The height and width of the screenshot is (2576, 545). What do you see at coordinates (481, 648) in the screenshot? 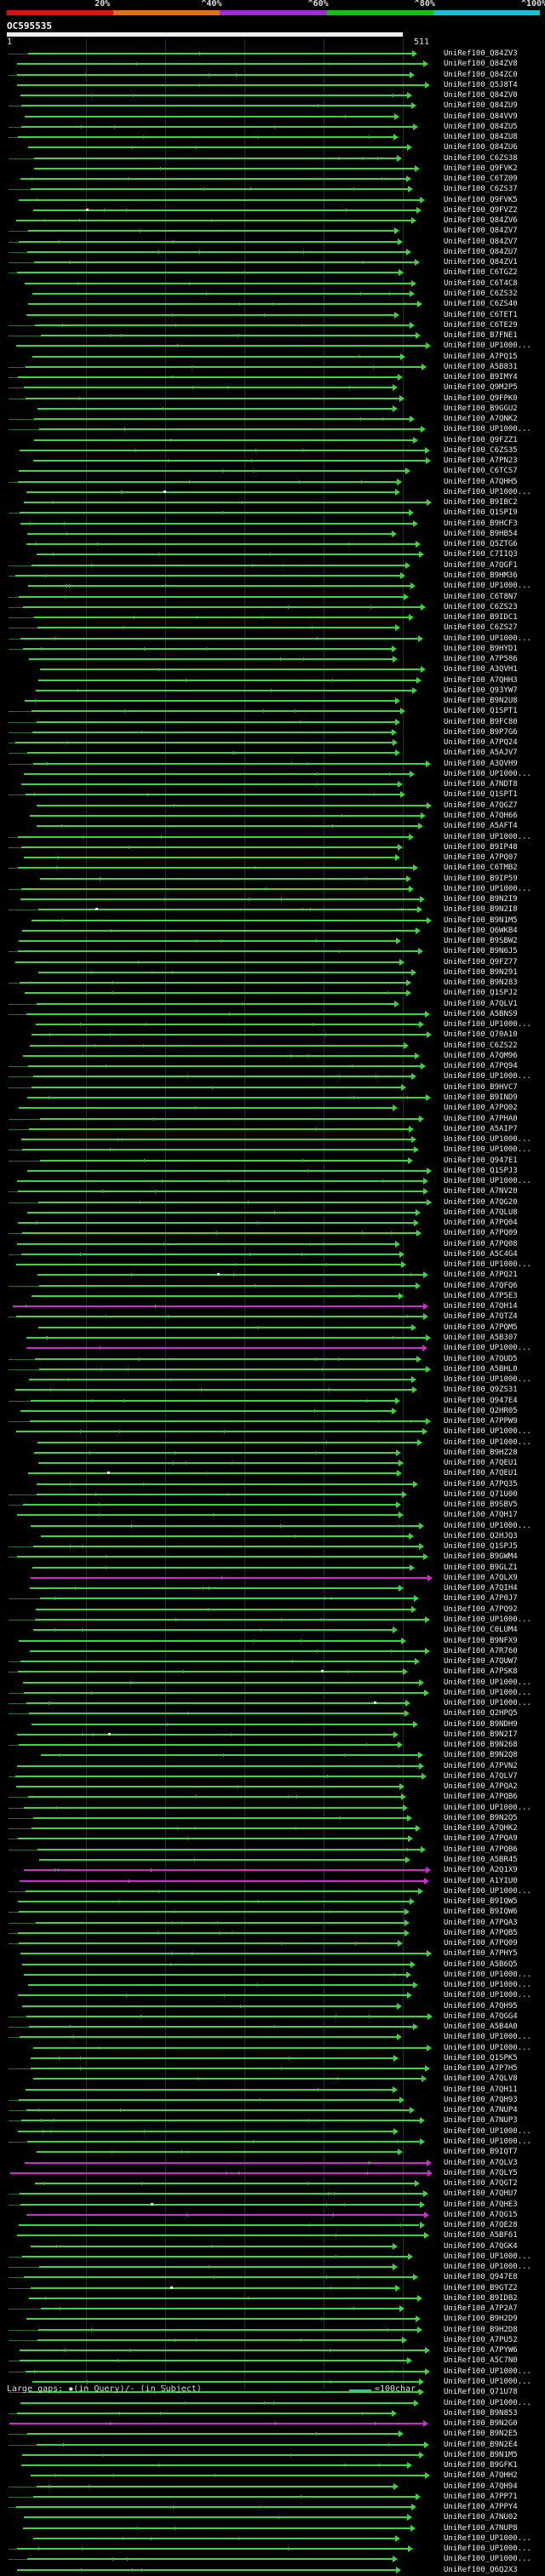
I see `hit-label: UniRef100_B9HYD1` at bounding box center [481, 648].